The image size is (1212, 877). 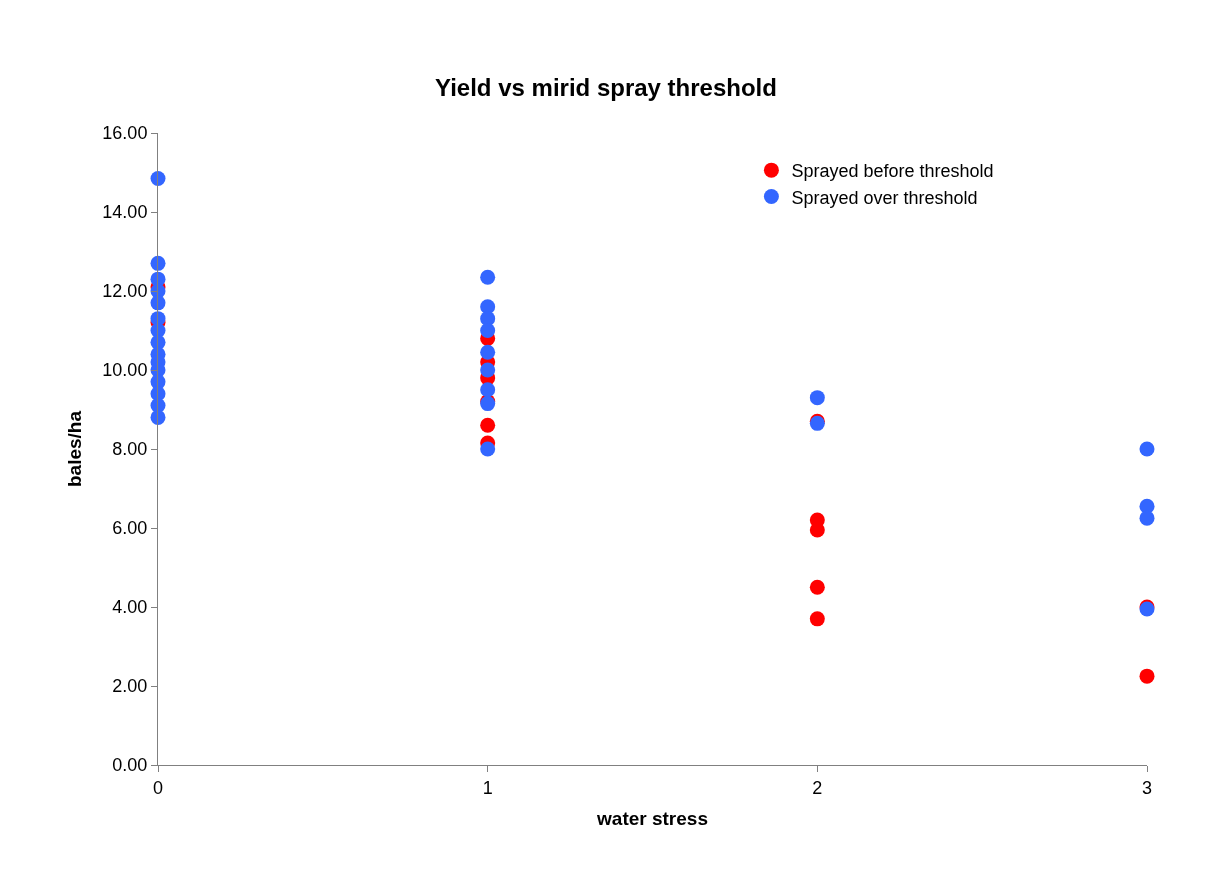 What do you see at coordinates (892, 171) in the screenshot?
I see `legend-label: Sprayed before threshold` at bounding box center [892, 171].